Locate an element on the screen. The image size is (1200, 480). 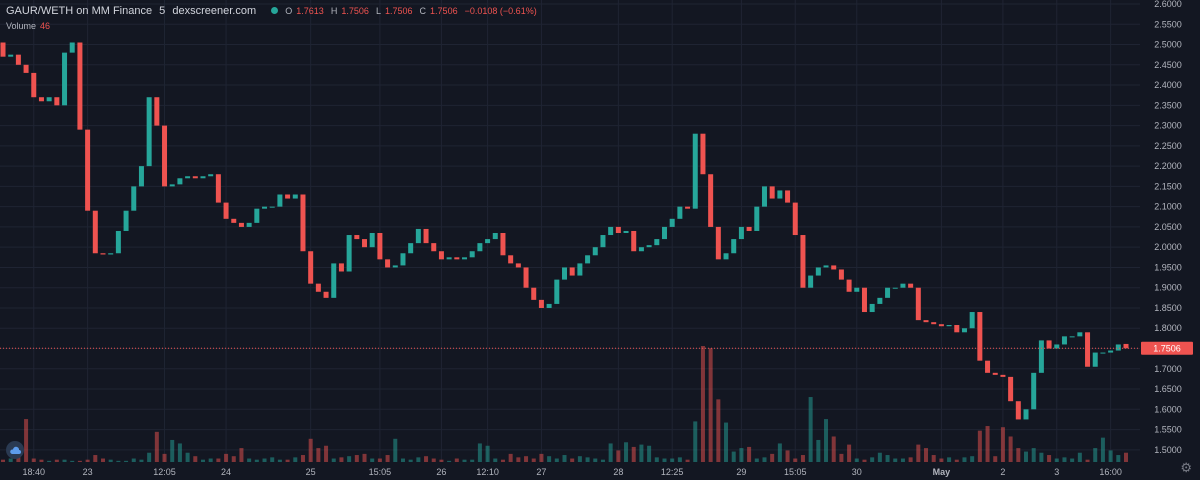
high-value: 1.7506 is located at coordinates (355, 11).